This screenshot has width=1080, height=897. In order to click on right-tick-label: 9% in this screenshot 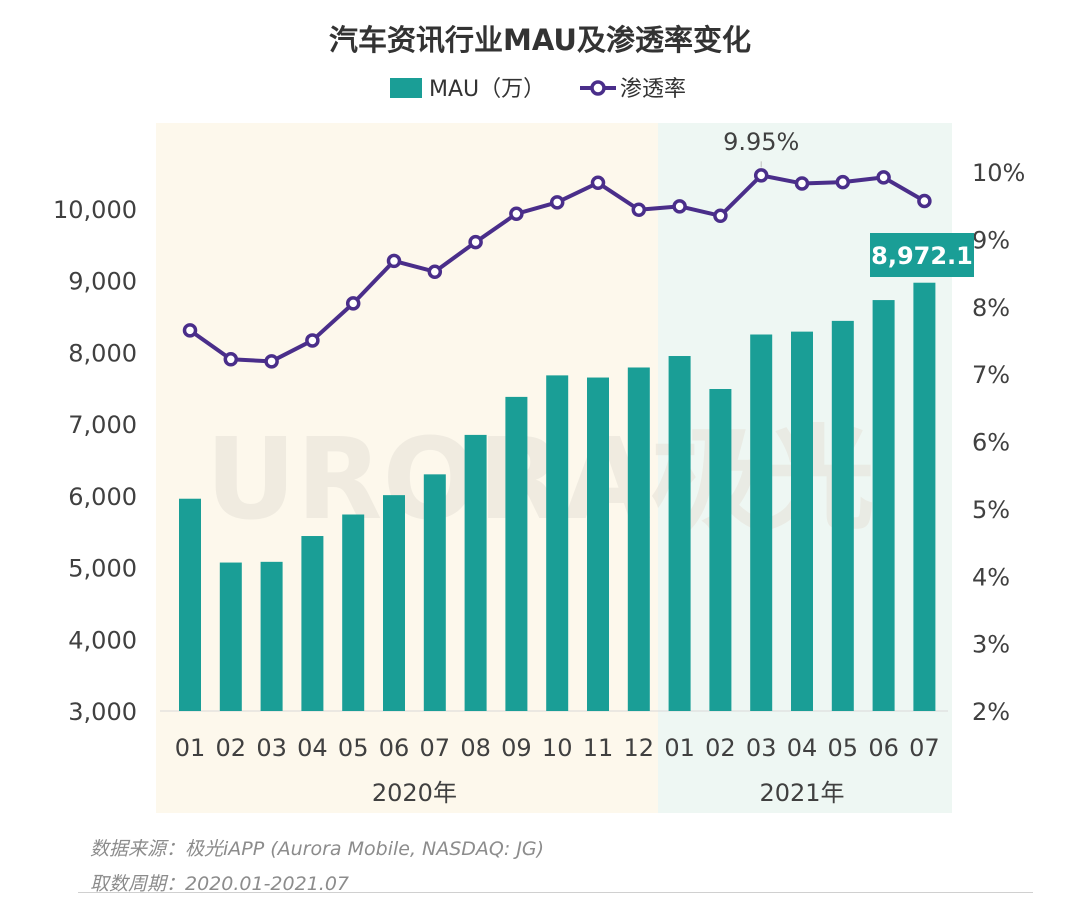, I will do `click(991, 240)`.